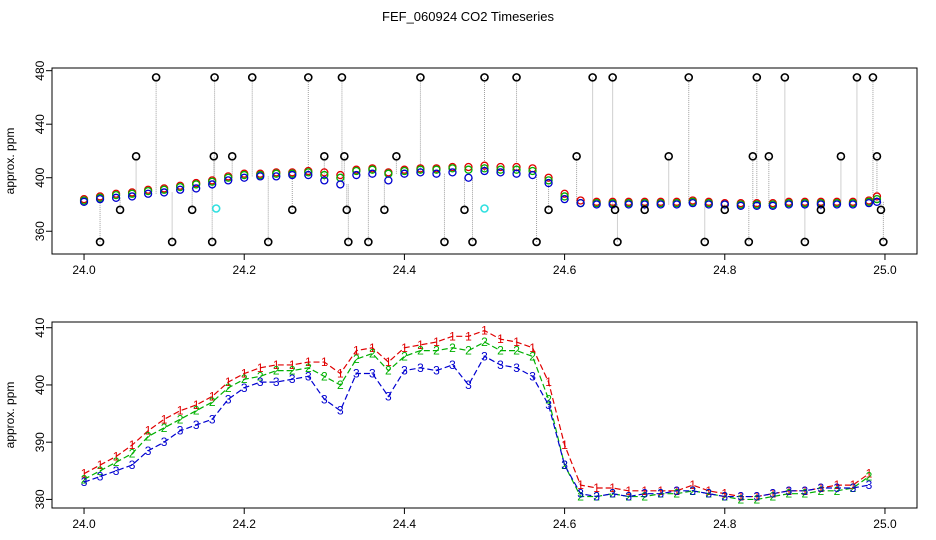  Describe the element at coordinates (42, 150) in the screenshot. I see `top-y-axis: 360 400 440 480` at that location.